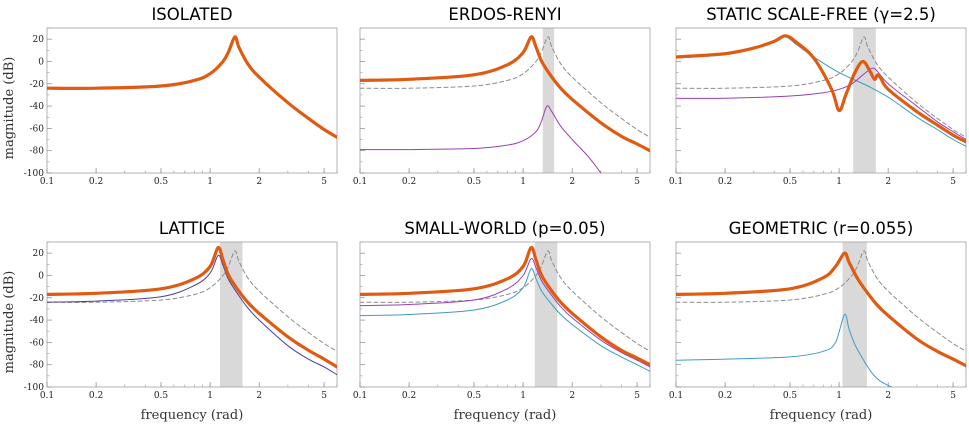  What do you see at coordinates (821, 415) in the screenshot?
I see `x-axis-label-right: frequency (rad)` at bounding box center [821, 415].